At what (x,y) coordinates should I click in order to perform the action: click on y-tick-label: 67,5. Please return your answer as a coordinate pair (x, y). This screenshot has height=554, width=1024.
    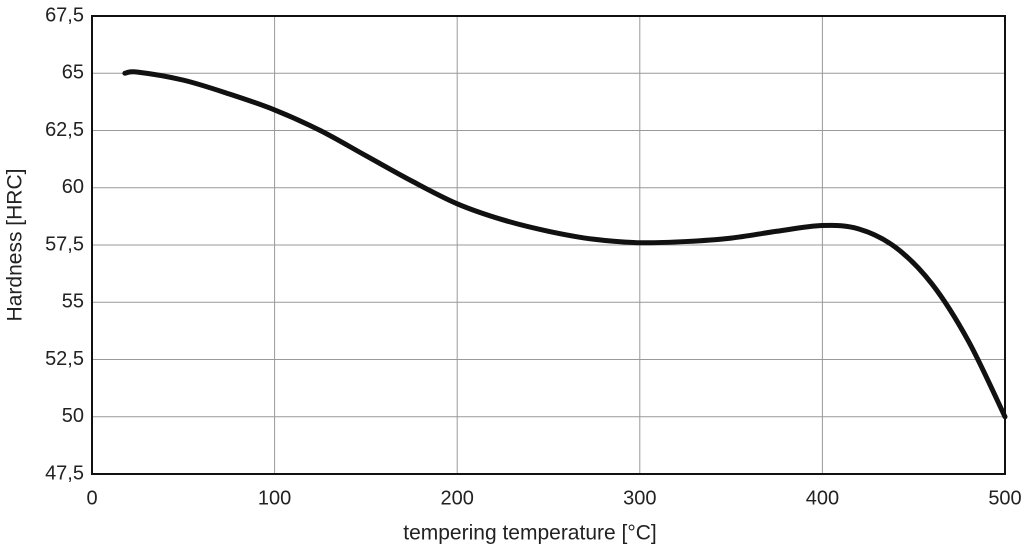
    Looking at the image, I should click on (64, 15).